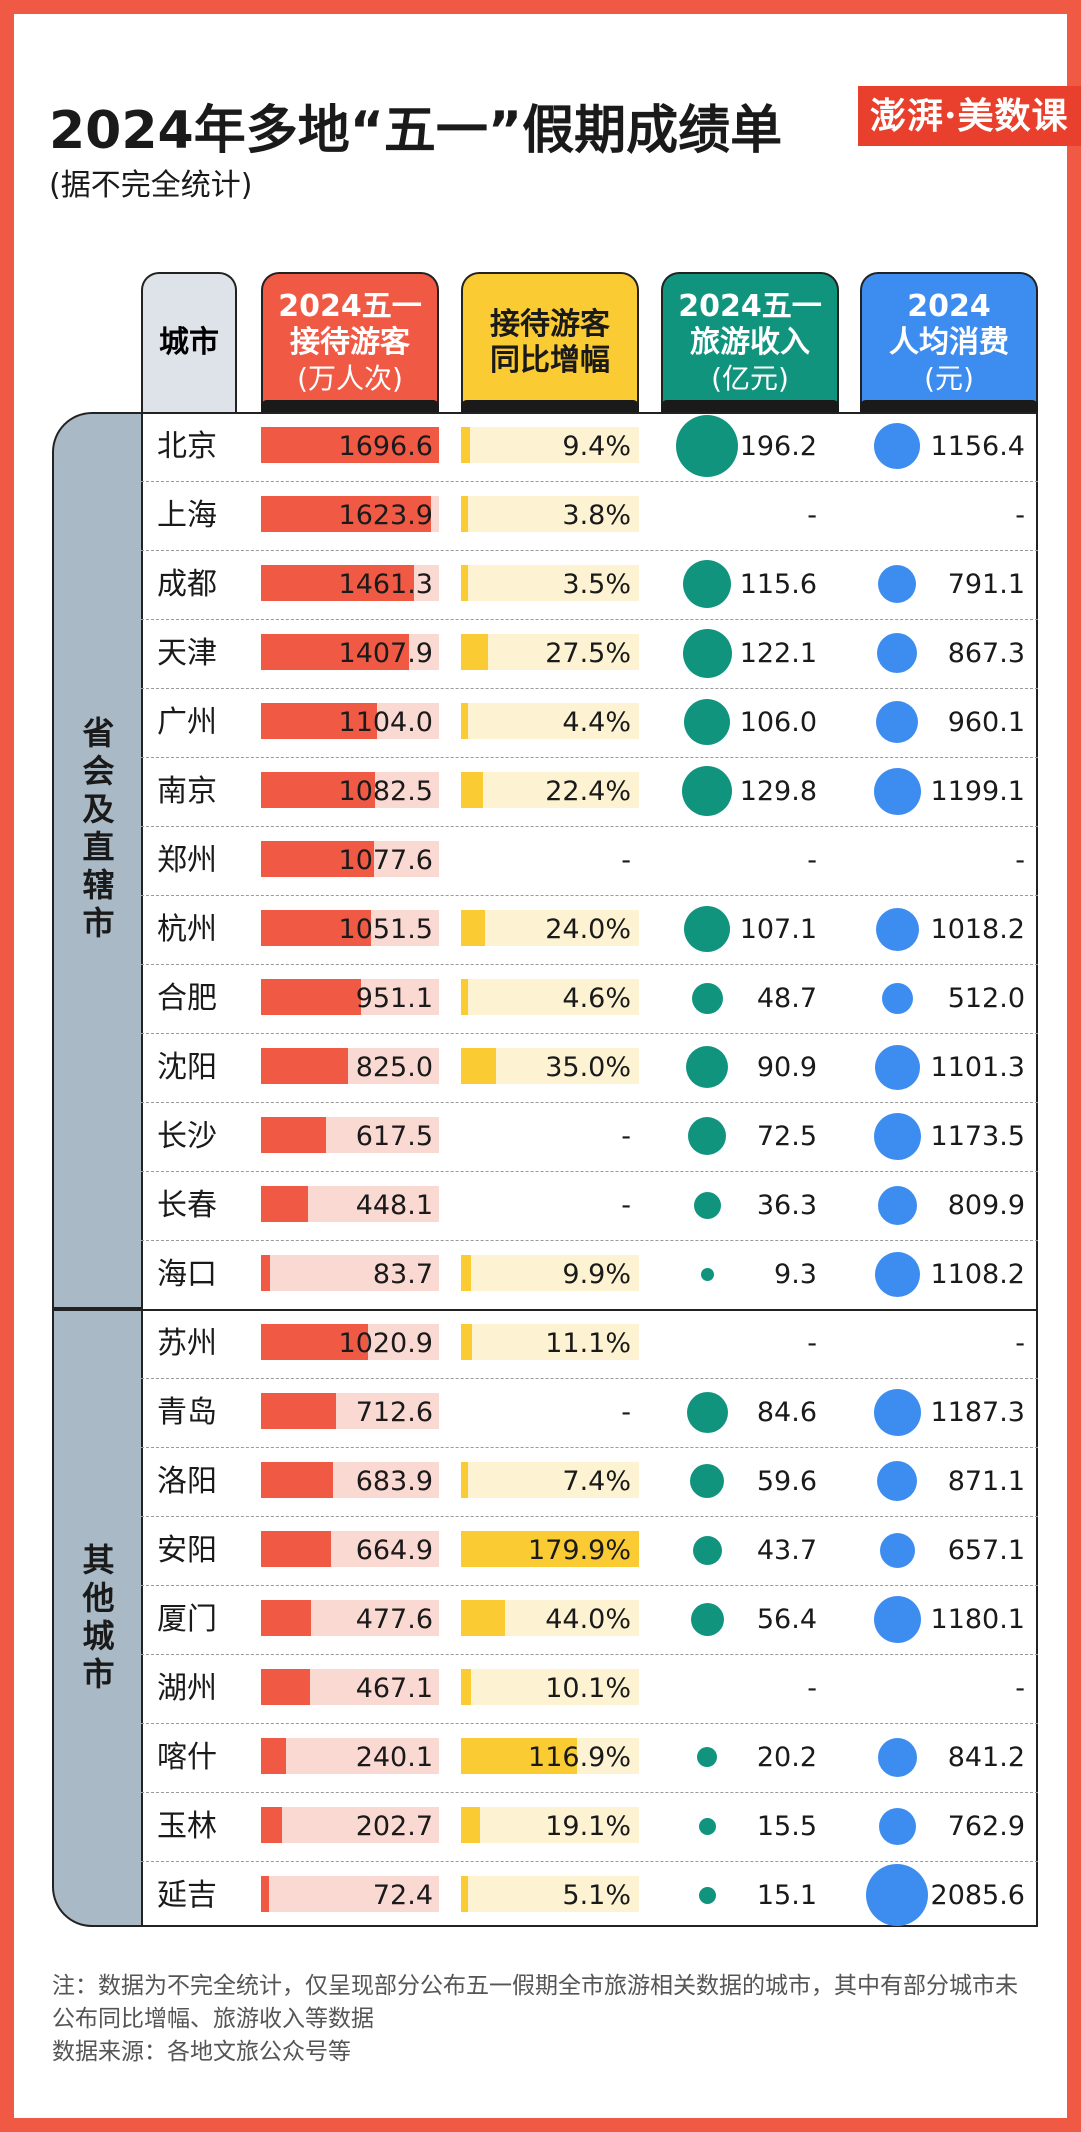  I want to click on revenue-value: 72.5, so click(786, 1136).